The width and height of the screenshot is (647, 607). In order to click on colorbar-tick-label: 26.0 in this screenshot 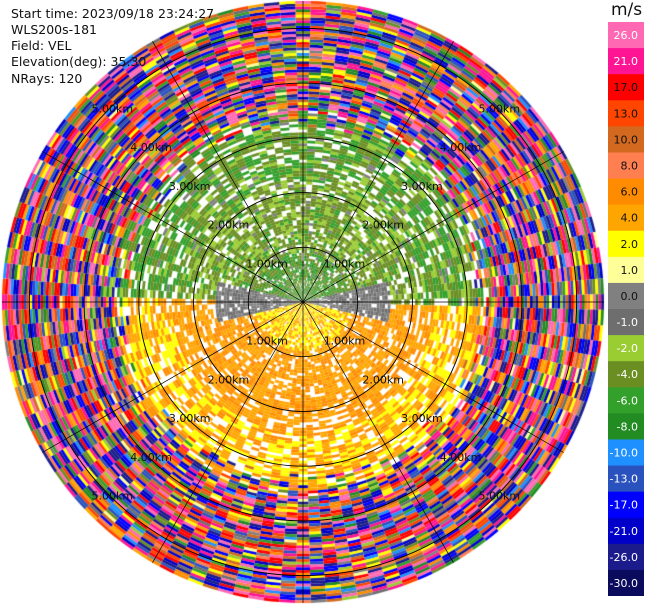, I will do `click(626, 35)`.